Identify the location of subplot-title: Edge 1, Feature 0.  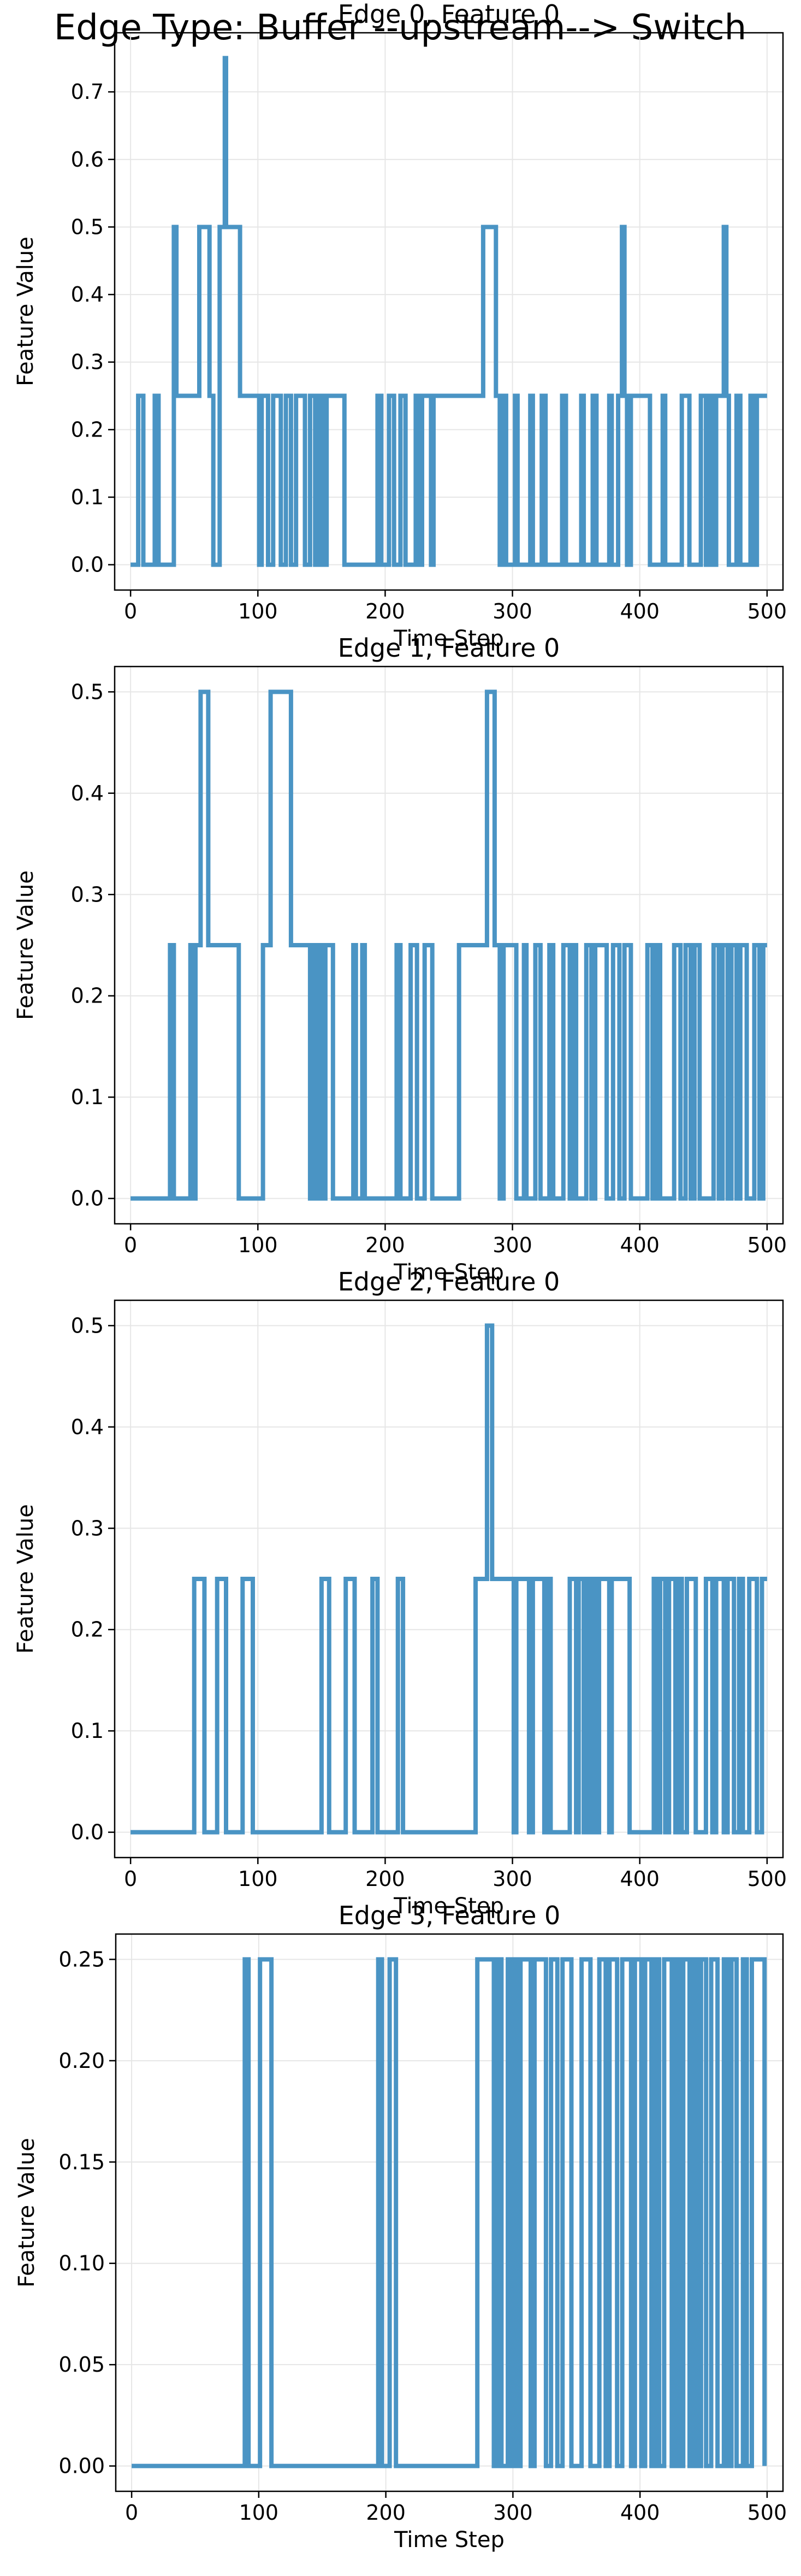
(449, 648).